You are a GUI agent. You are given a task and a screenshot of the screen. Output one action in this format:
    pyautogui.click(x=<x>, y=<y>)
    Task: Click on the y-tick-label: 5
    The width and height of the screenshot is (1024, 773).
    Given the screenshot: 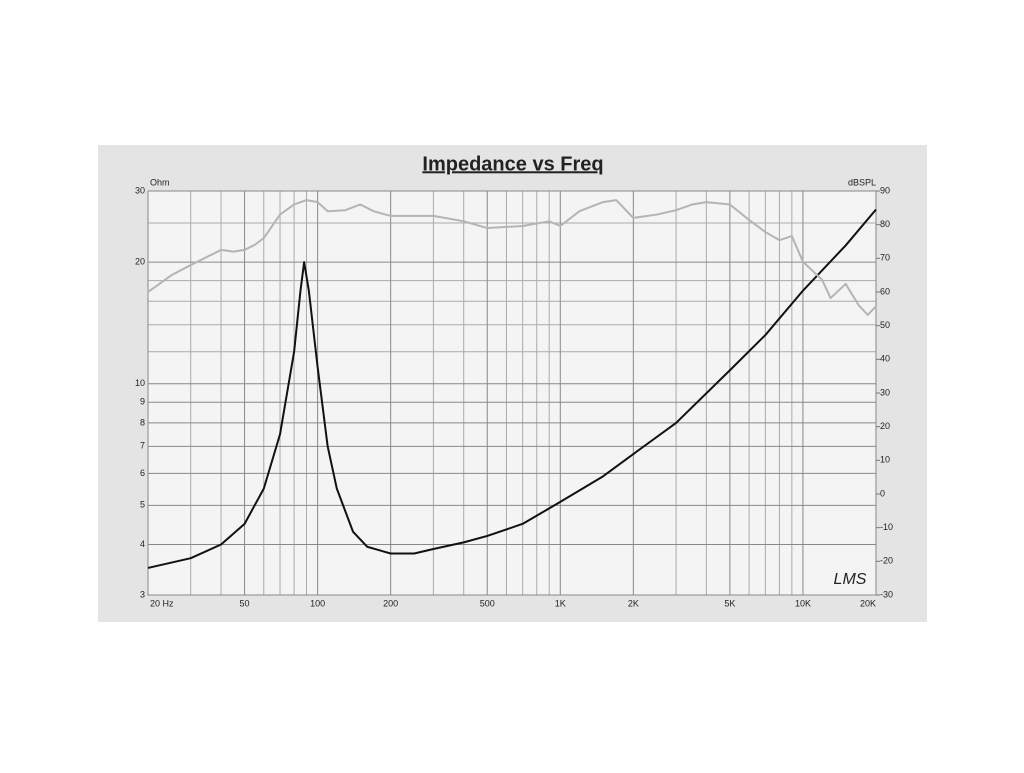 What is the action you would take?
    pyautogui.click(x=142, y=505)
    